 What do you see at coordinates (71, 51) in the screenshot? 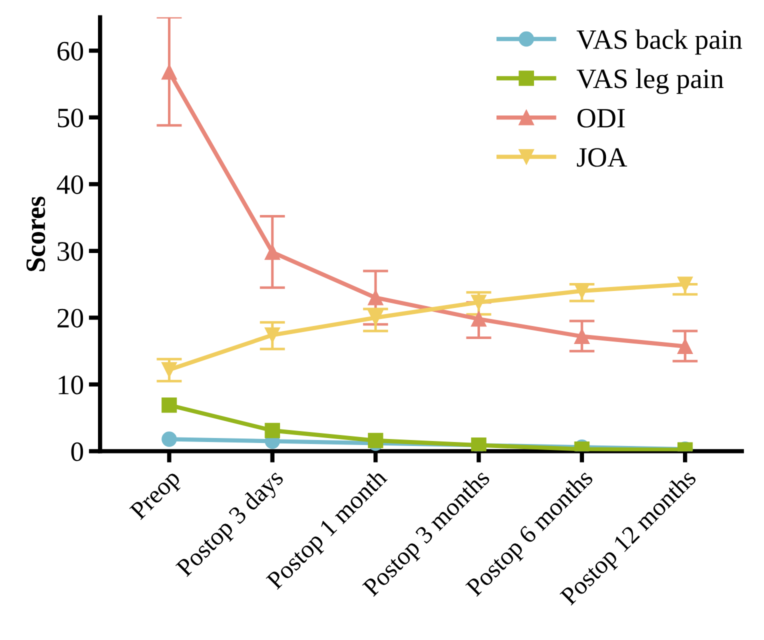
I see `y-tick-label: 60` at bounding box center [71, 51].